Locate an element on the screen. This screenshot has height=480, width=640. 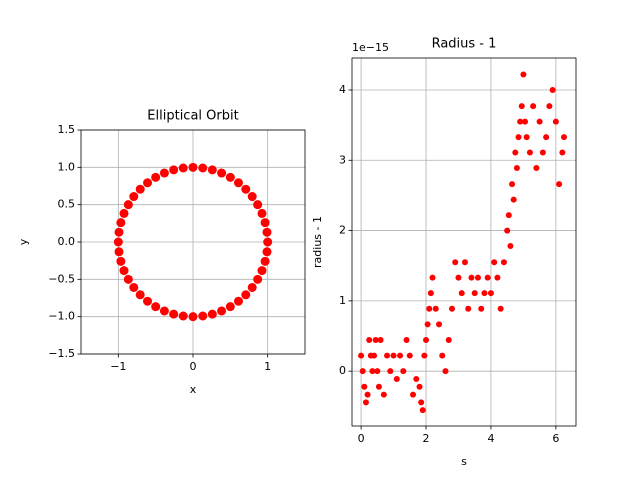
chart-title: Elliptical Orbit is located at coordinates (192, 116).